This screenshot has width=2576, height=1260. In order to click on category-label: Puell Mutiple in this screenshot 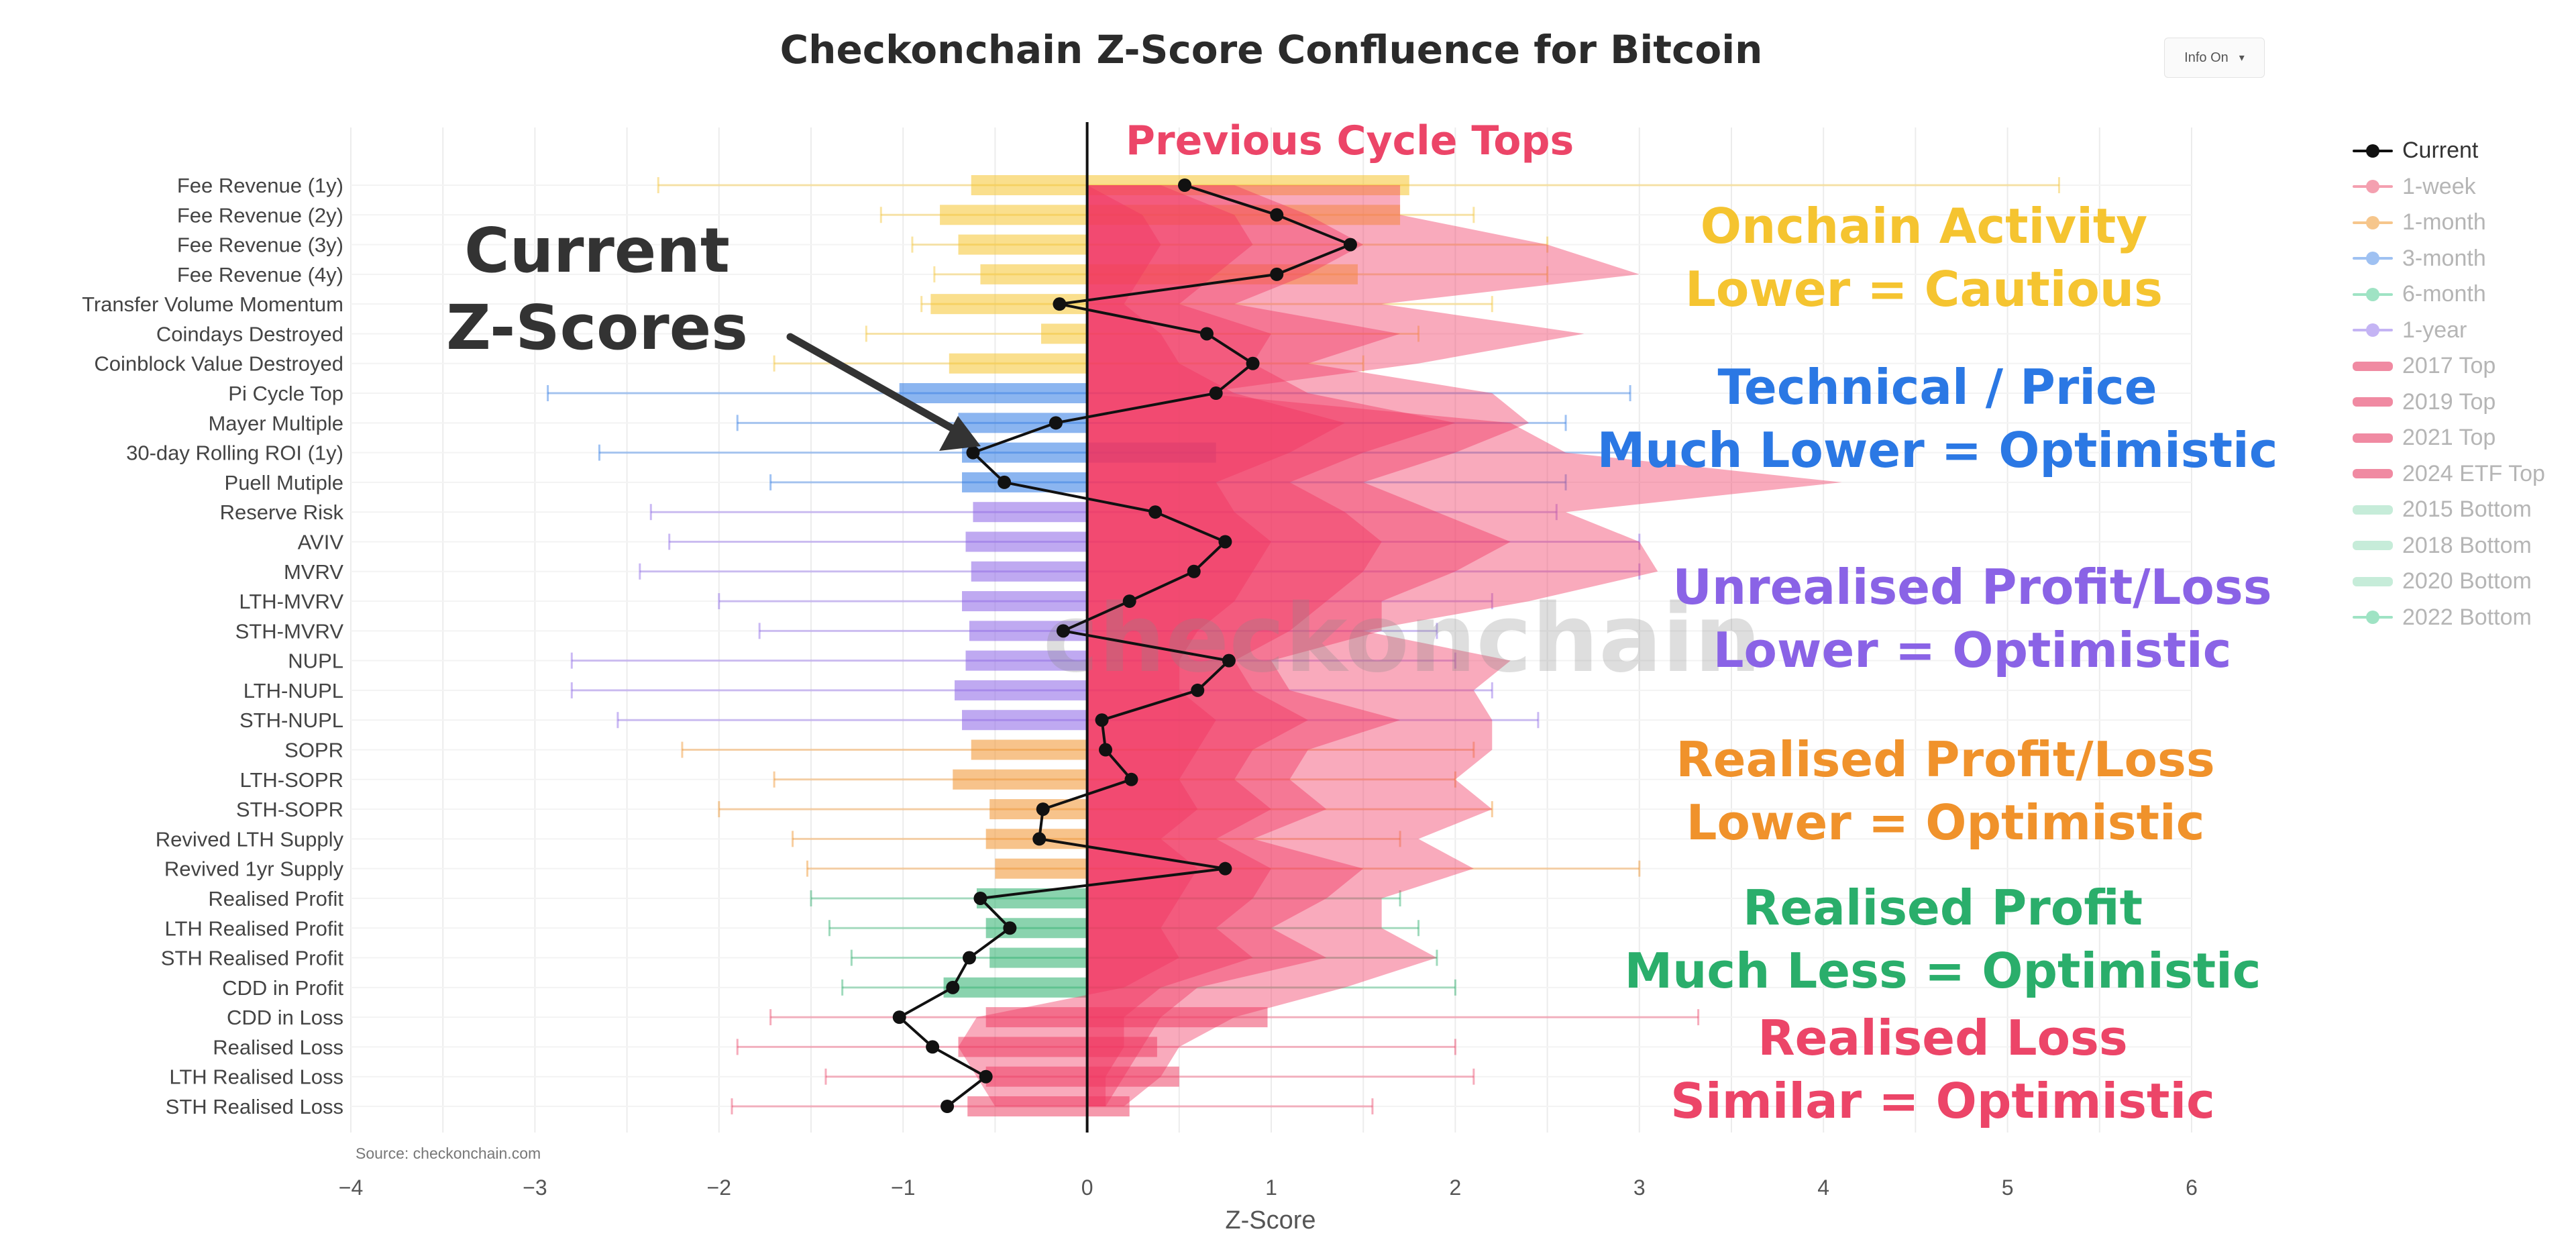, I will do `click(284, 483)`.